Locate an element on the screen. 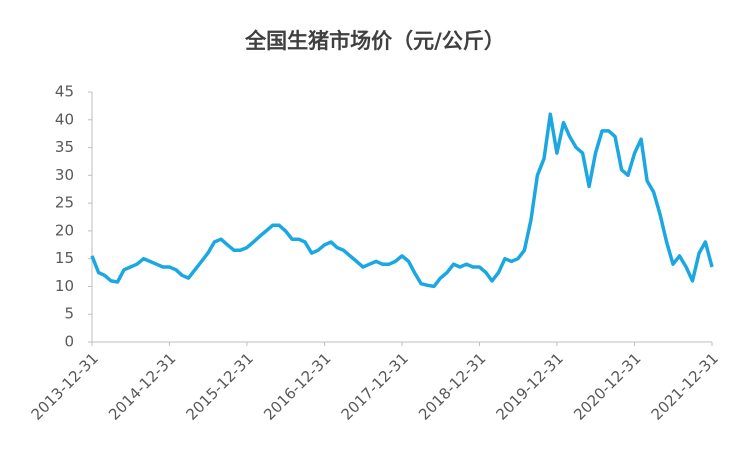 The image size is (750, 455). y-tick-label: 10 is located at coordinates (64, 286).